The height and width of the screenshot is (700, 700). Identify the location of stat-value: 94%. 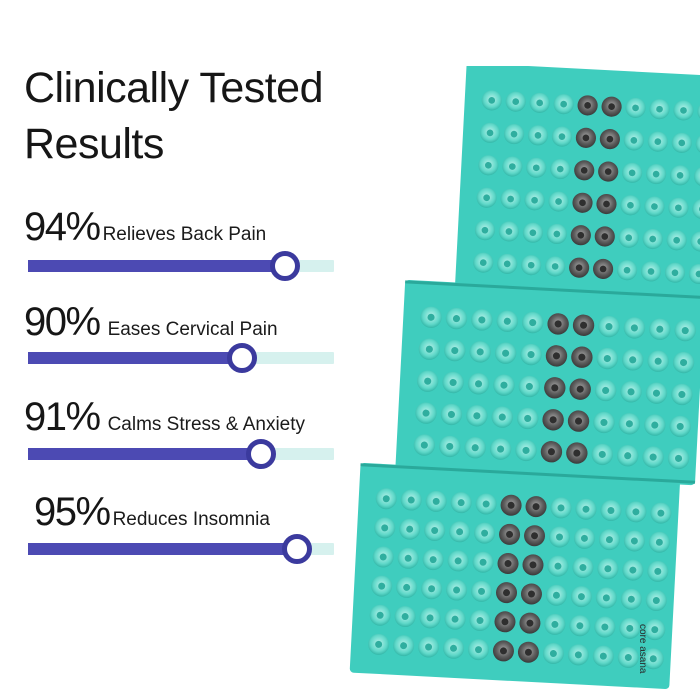
(62, 227).